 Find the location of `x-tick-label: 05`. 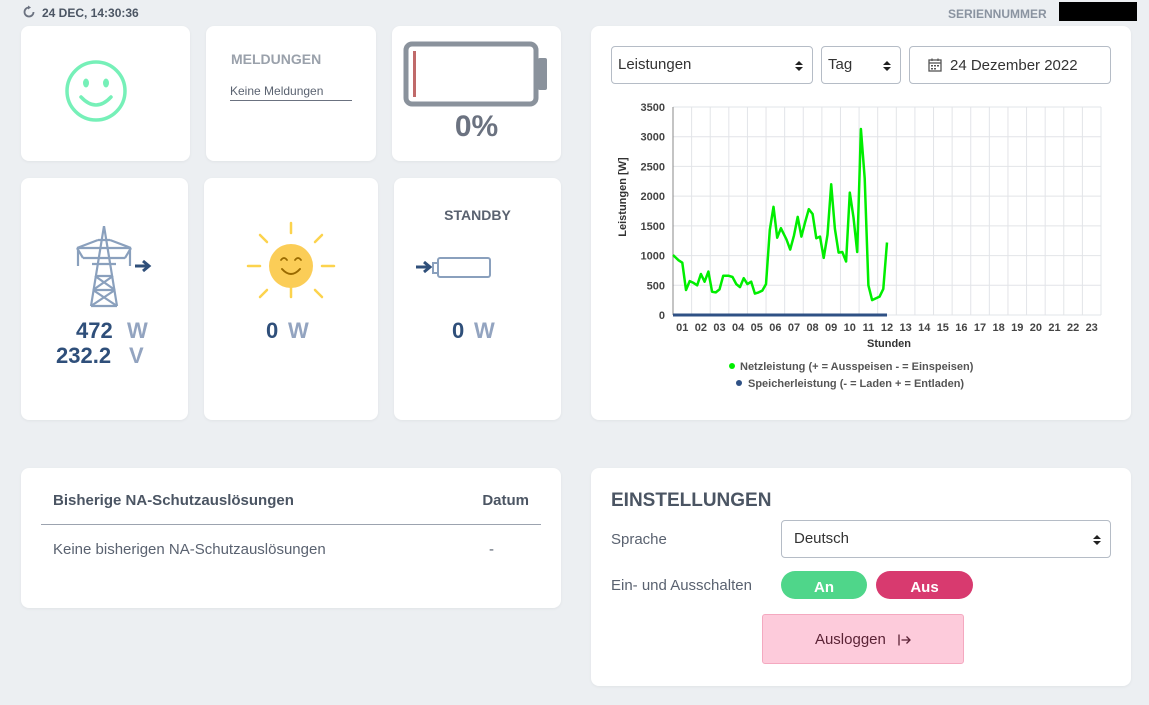

x-tick-label: 05 is located at coordinates (757, 328).